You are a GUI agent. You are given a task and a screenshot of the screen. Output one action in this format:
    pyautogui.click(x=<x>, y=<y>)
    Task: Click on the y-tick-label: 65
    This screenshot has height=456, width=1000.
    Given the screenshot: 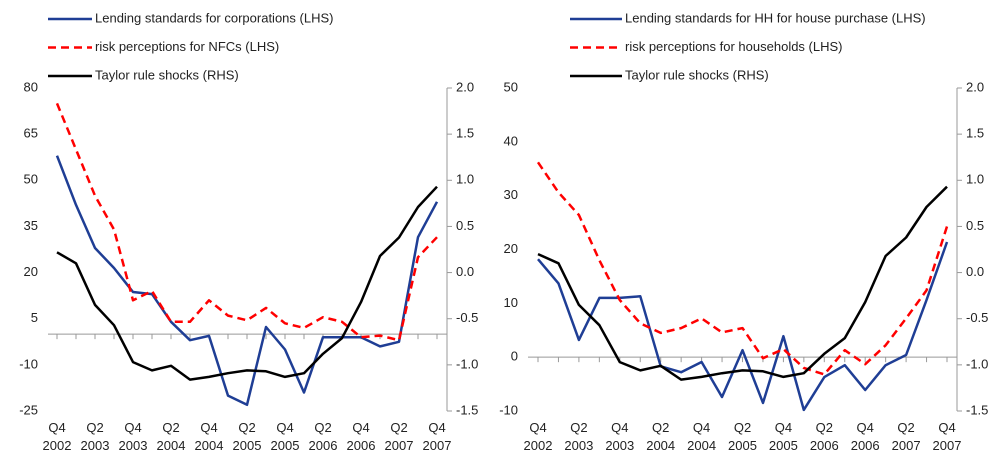 What is the action you would take?
    pyautogui.click(x=31, y=133)
    